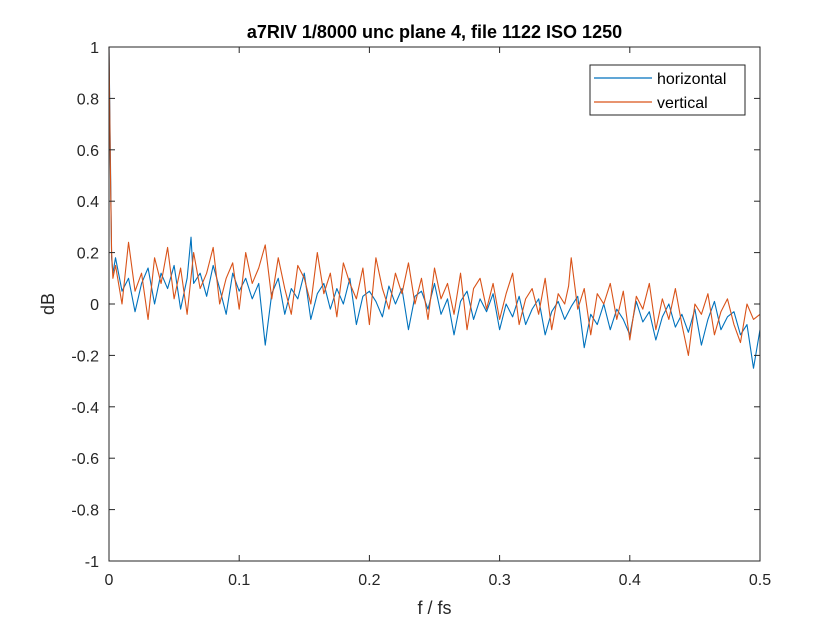 This screenshot has width=840, height=635. I want to click on x-tick-label-0: 0, so click(109, 580).